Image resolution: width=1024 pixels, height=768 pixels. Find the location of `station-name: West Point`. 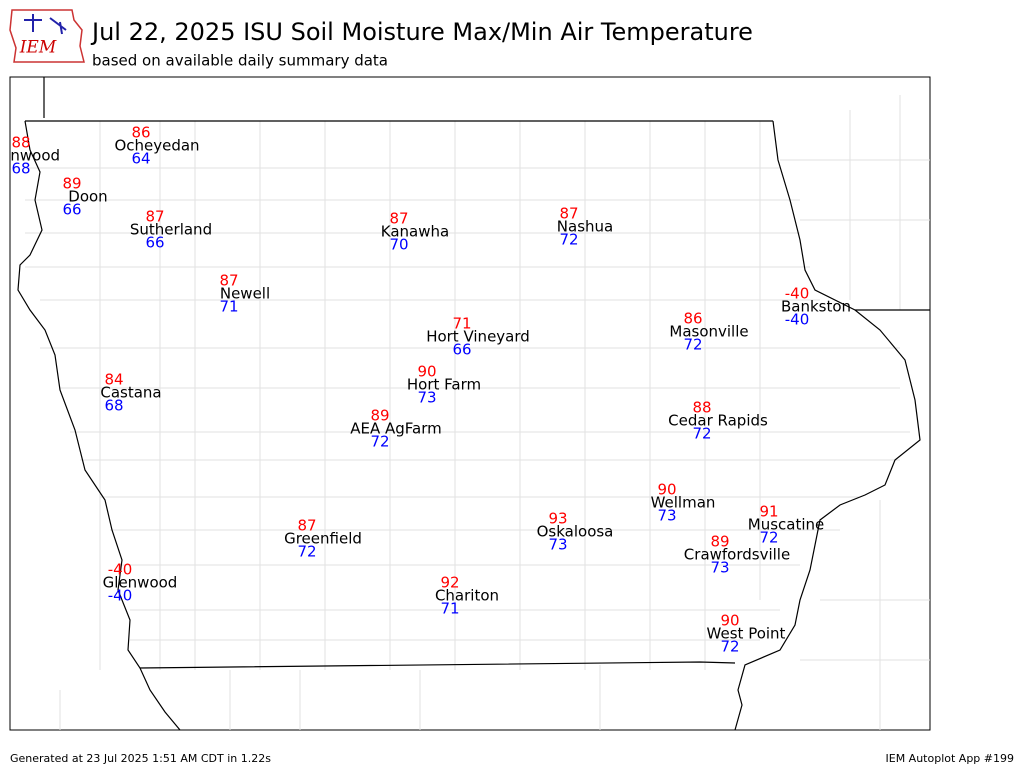

station-name: West Point is located at coordinates (746, 634).